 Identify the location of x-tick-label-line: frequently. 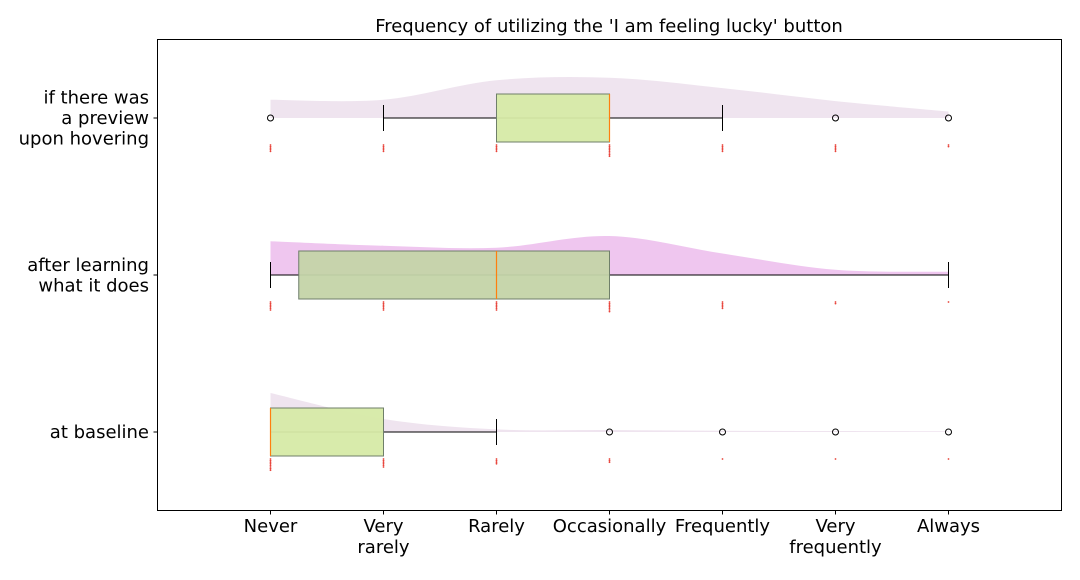
(835, 547).